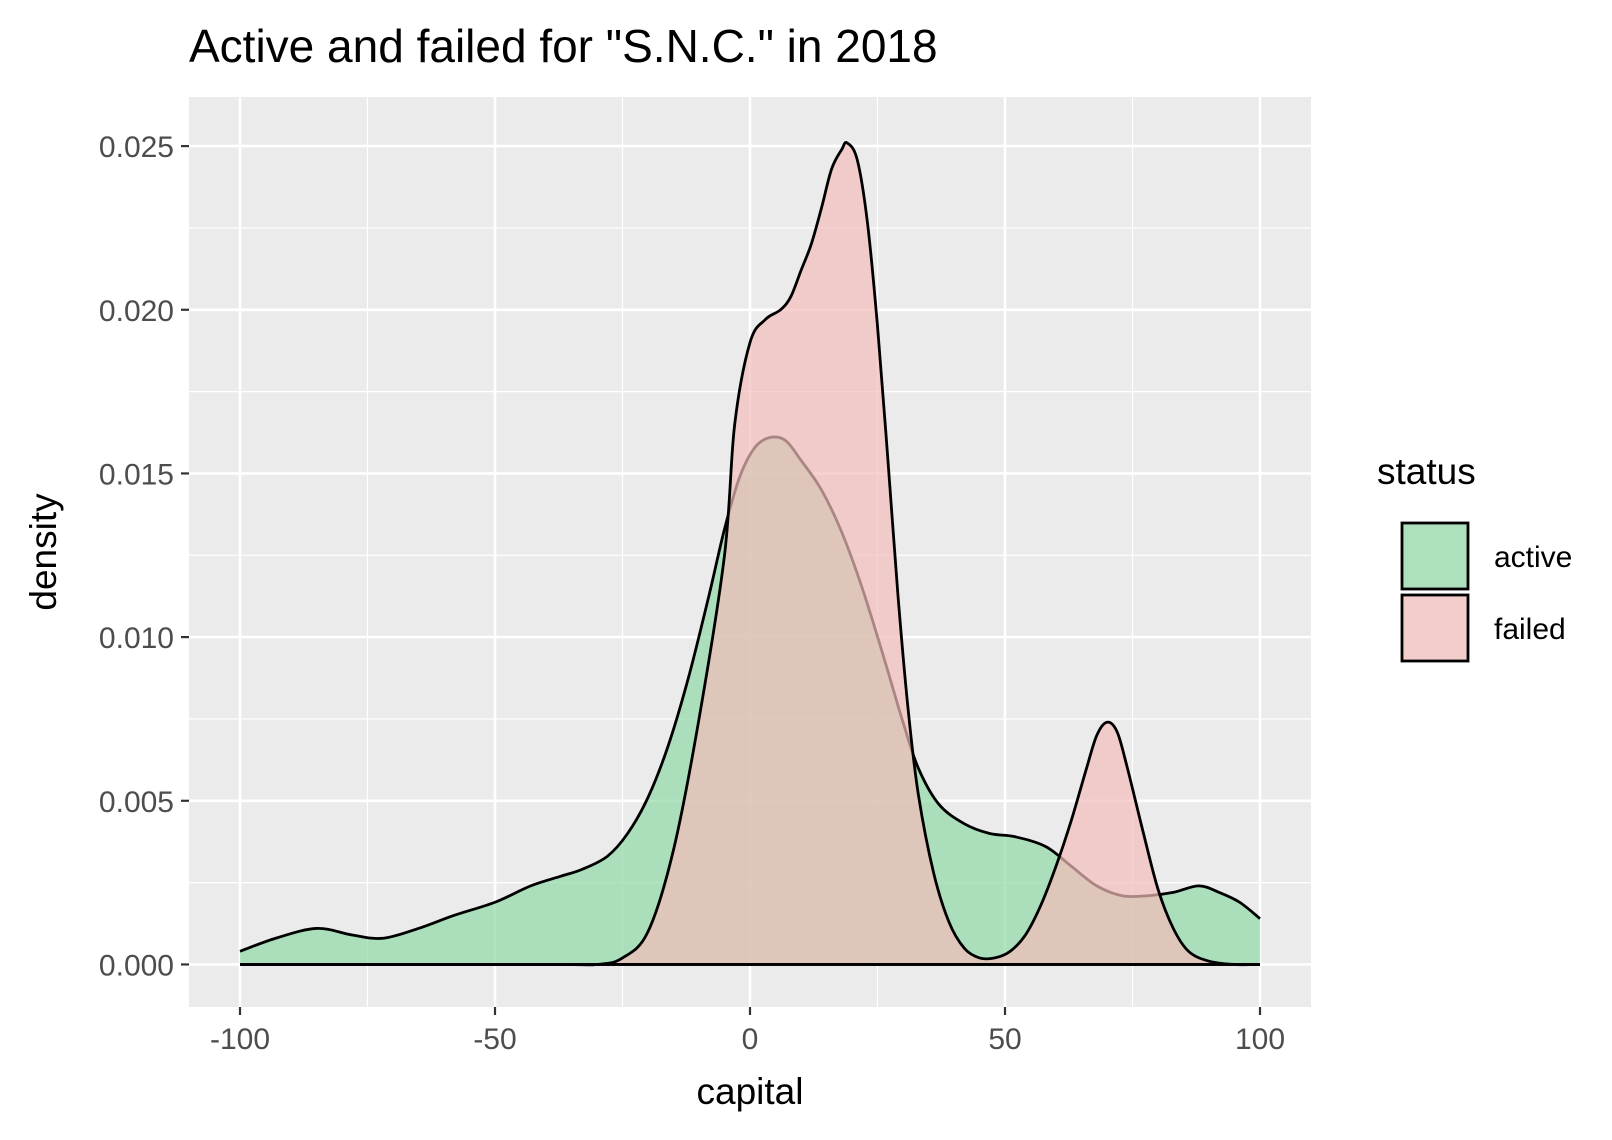  I want to click on x-tick-label: -100, so click(240, 1039).